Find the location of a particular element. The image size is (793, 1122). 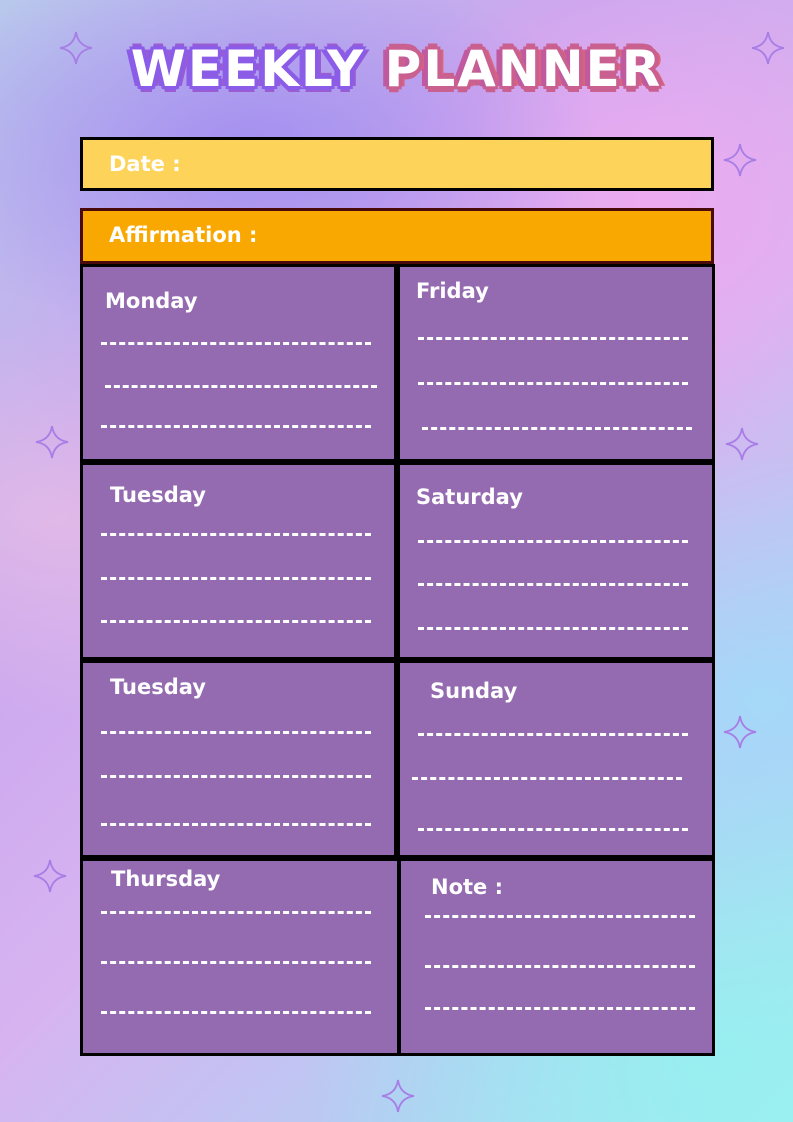

day-box-thursday: Thursday is located at coordinates (240, 957).